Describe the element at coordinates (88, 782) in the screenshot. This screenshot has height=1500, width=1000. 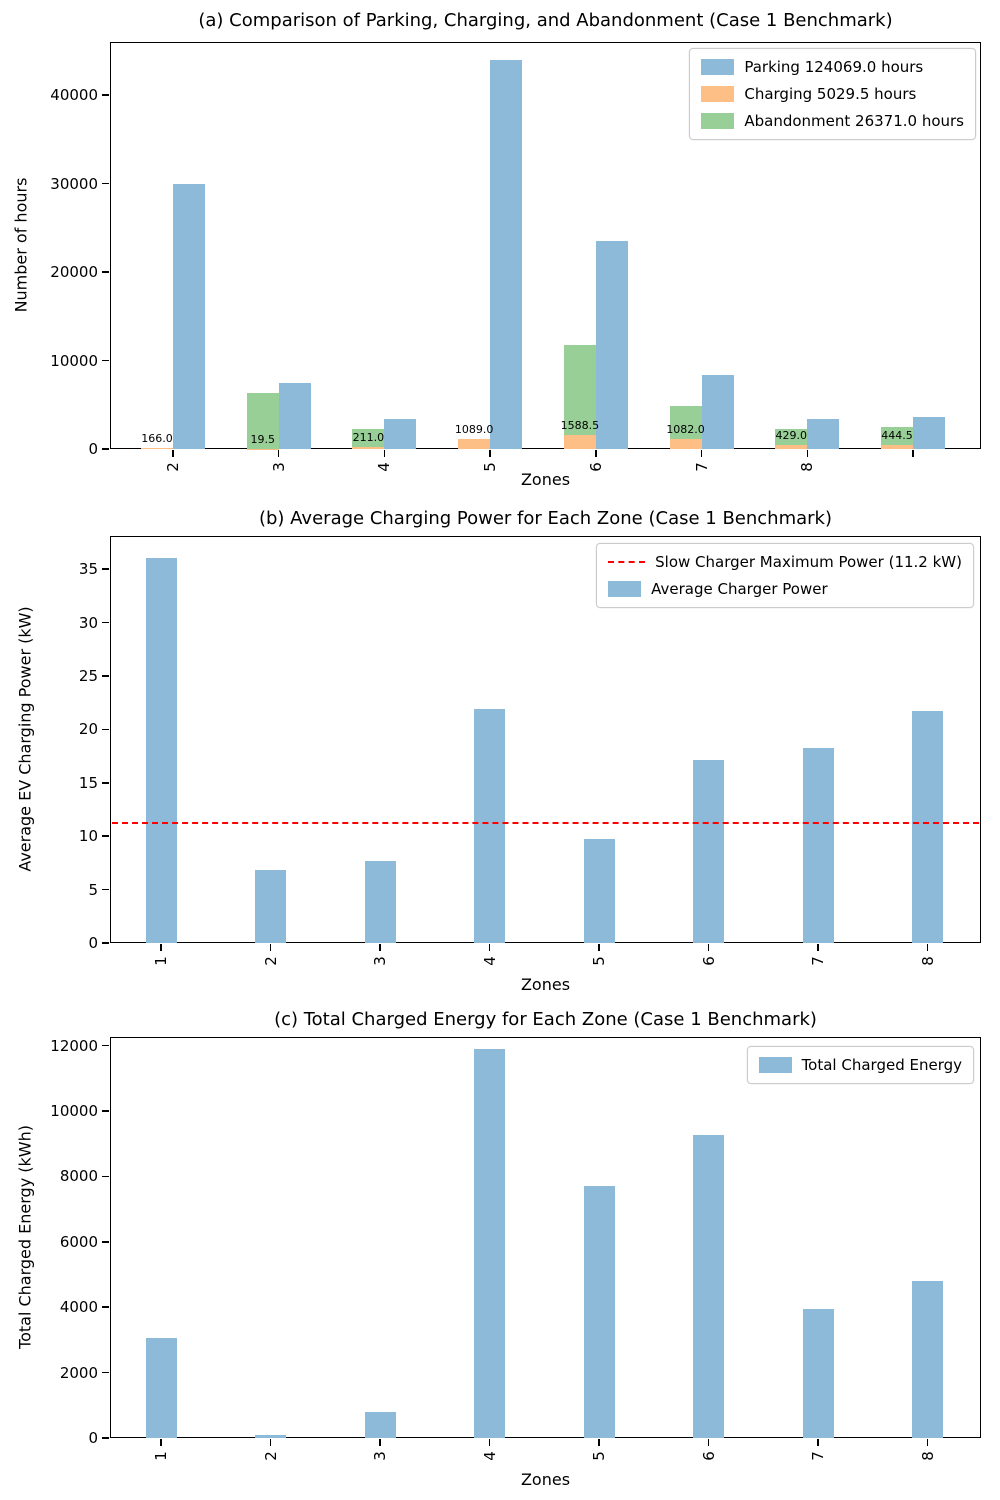
I see `y-tick-label: 15` at that location.